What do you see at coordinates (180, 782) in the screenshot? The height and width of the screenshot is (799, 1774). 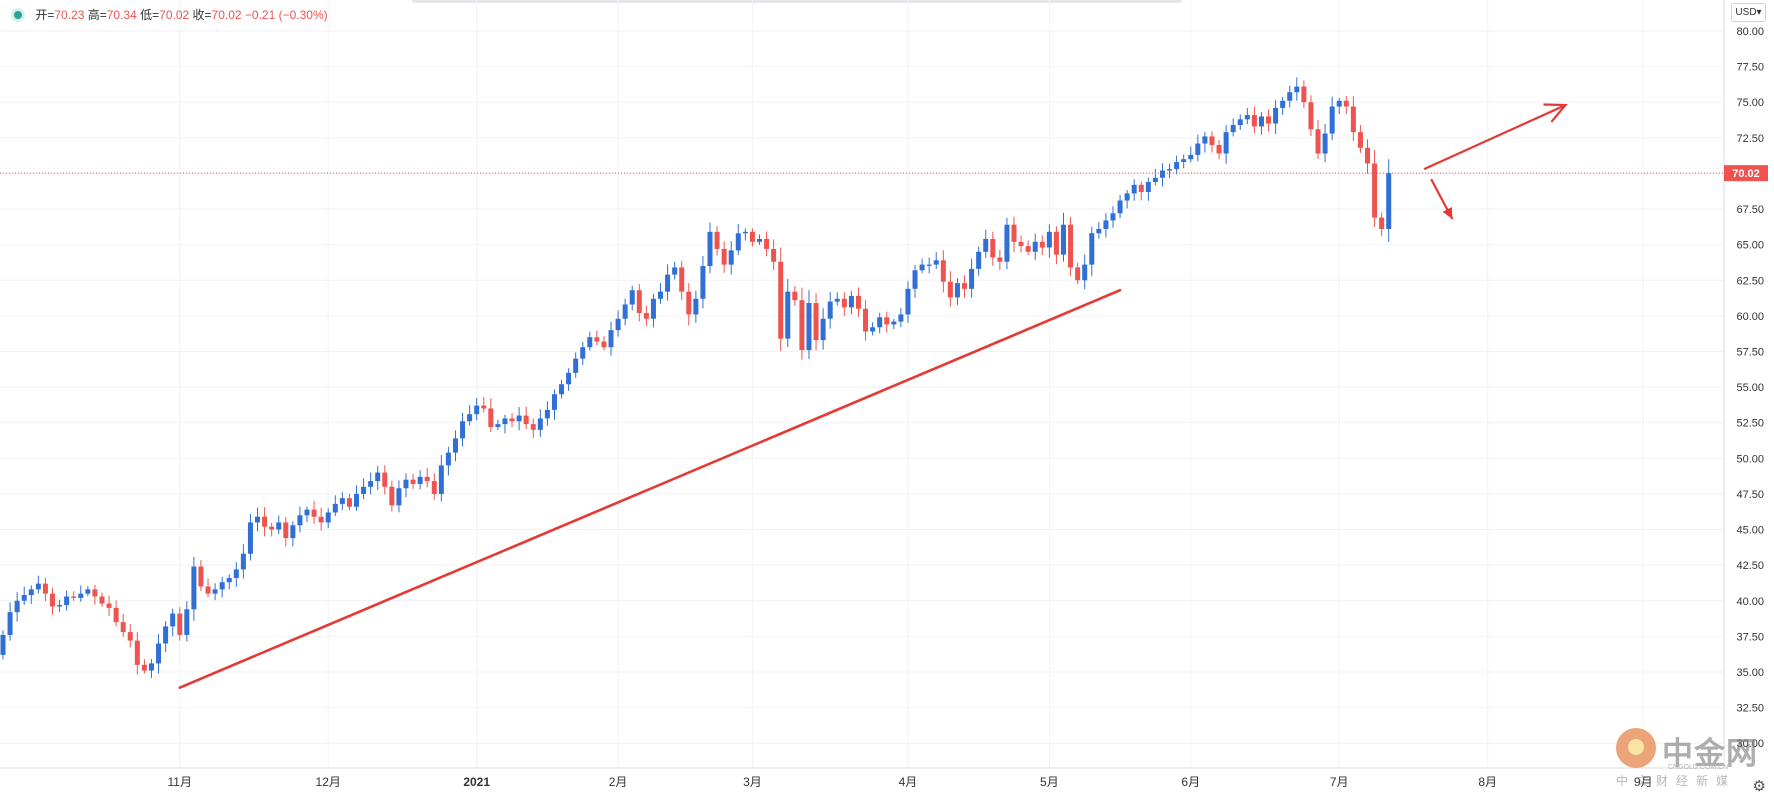 I see `x-tick-label: 11月` at bounding box center [180, 782].